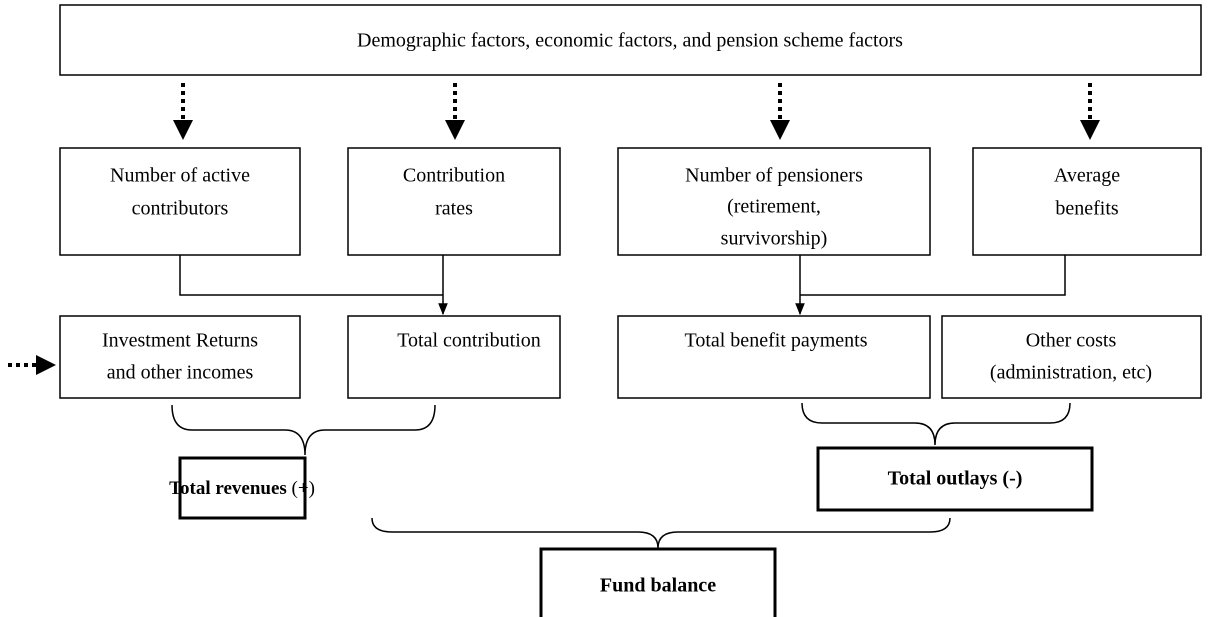 This screenshot has width=1211, height=617. I want to click on total-text: Total outlays (-), so click(955, 479).